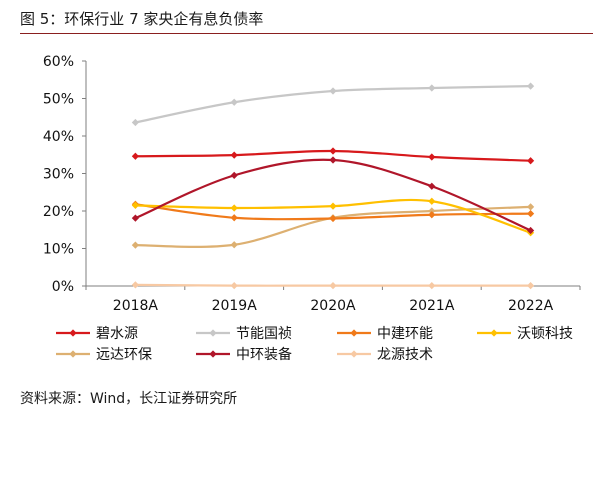 This screenshot has width=607, height=495. Describe the element at coordinates (129, 399) in the screenshot. I see `source-note: 资料来源：Wind，长江证券研究所` at that location.